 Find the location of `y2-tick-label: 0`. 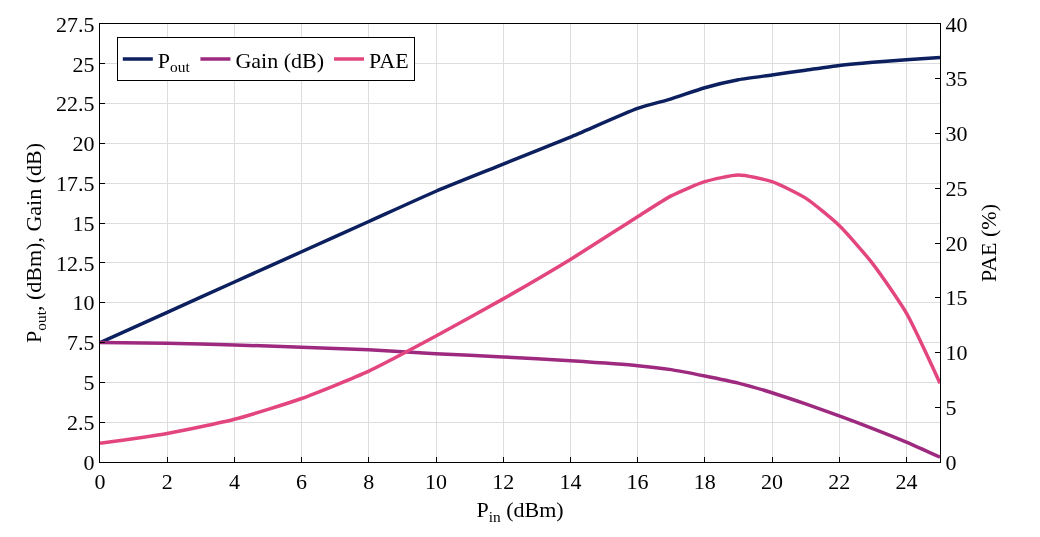

y2-tick-label: 0 is located at coordinates (951, 462).